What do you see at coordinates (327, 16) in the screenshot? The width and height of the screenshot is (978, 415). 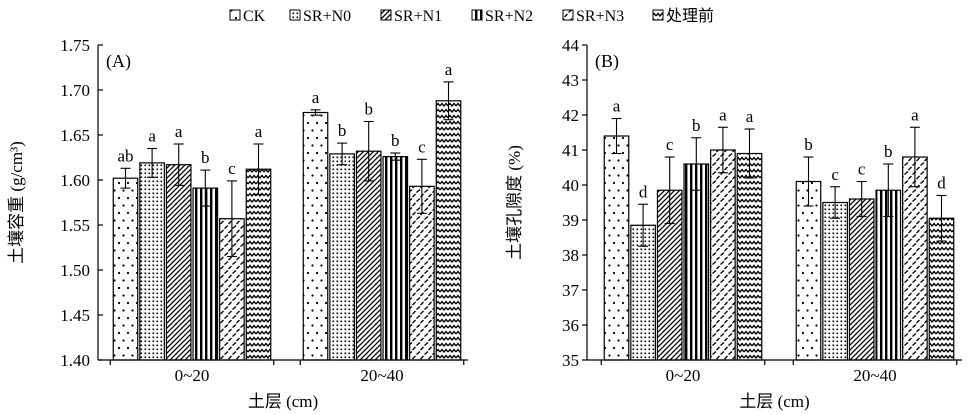 I see `legend-label-1: SR+N0` at bounding box center [327, 16].